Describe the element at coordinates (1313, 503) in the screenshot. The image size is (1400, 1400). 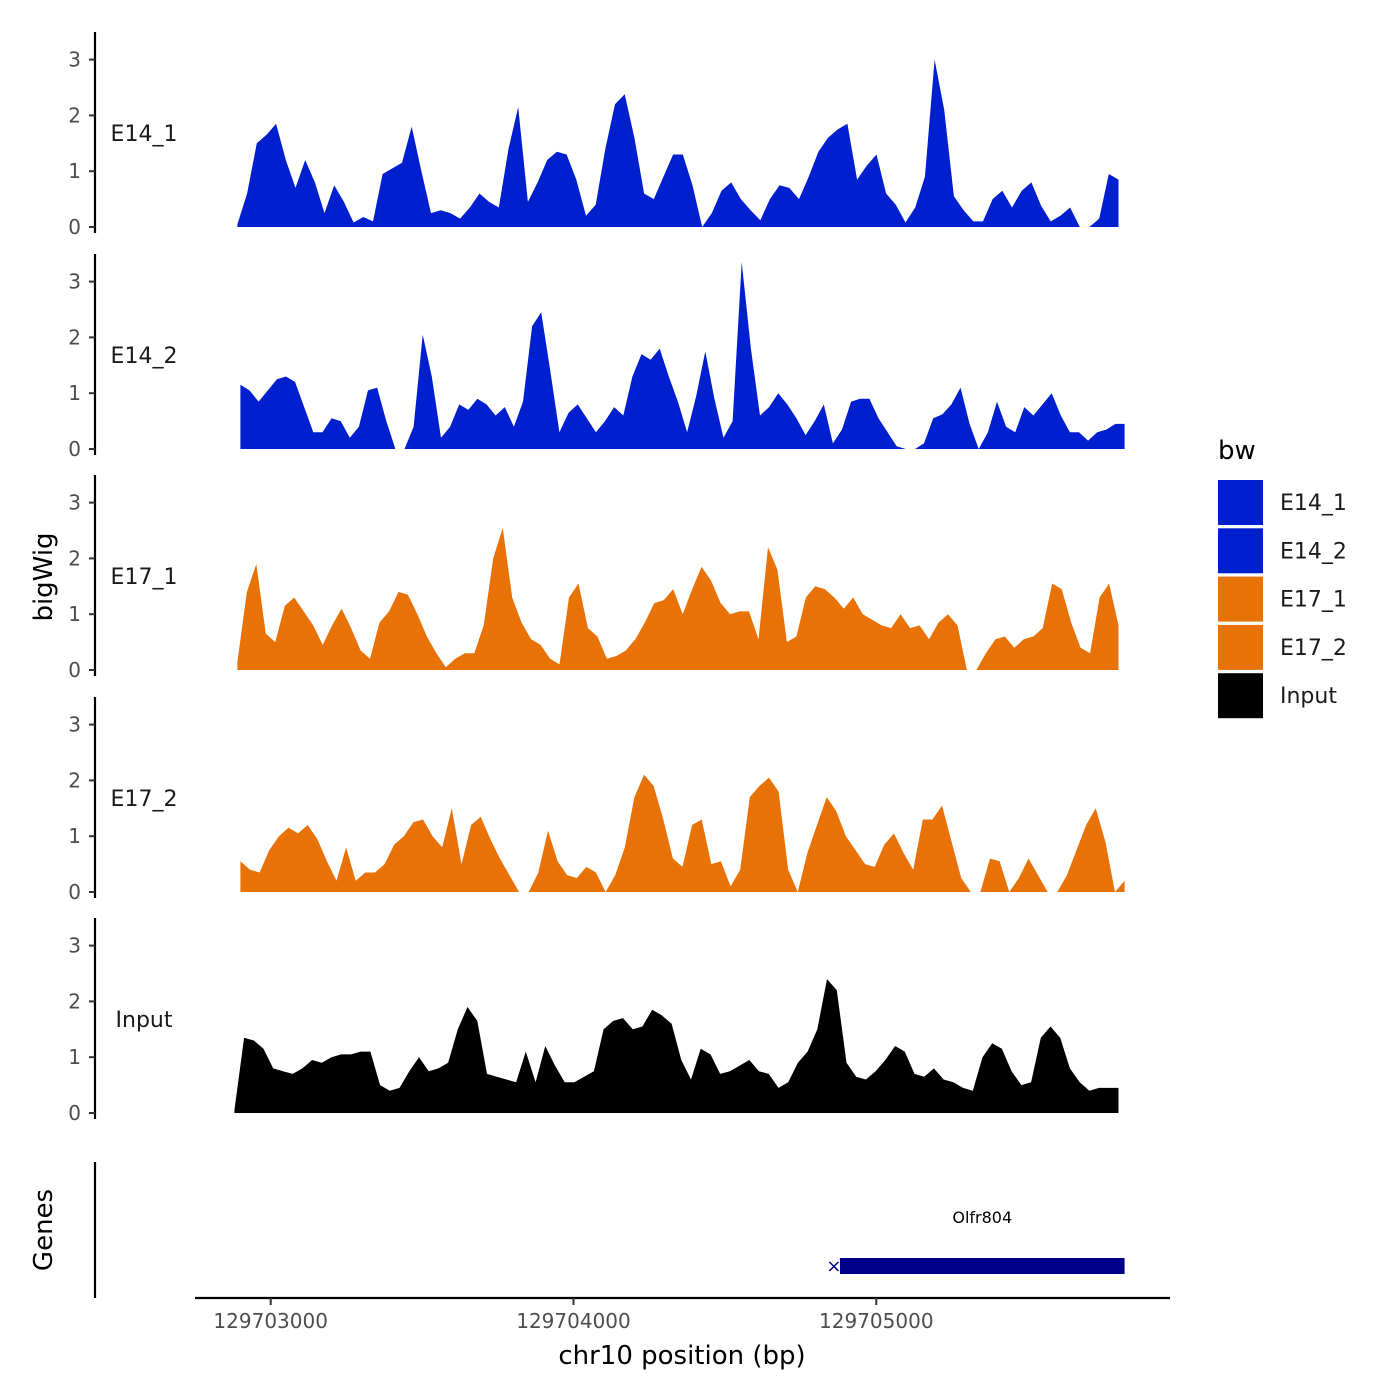
I see `legend-label: E14_1` at that location.